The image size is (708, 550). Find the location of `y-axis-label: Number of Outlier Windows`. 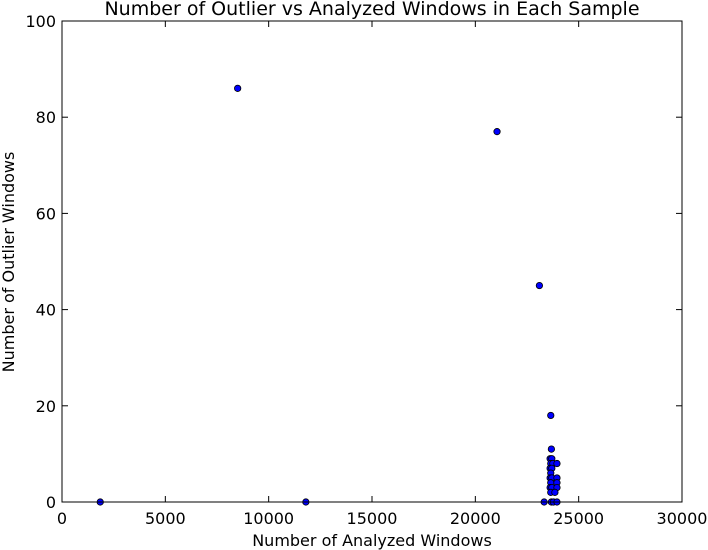

y-axis-label: Number of Outlier Windows is located at coordinates (9, 262).